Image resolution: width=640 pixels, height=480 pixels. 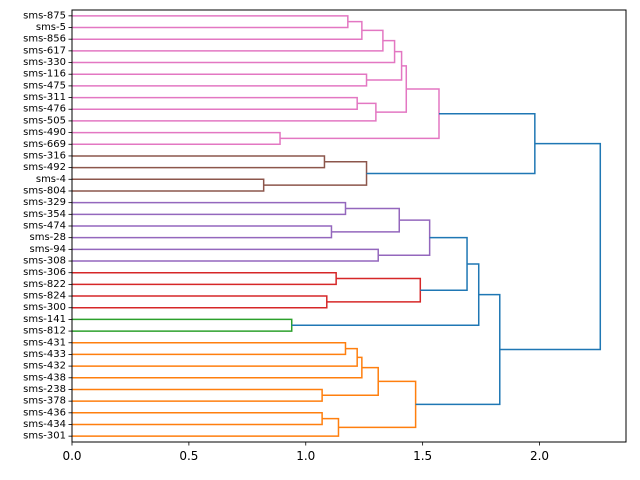 I want to click on link-m20, so click(x=204, y=278).